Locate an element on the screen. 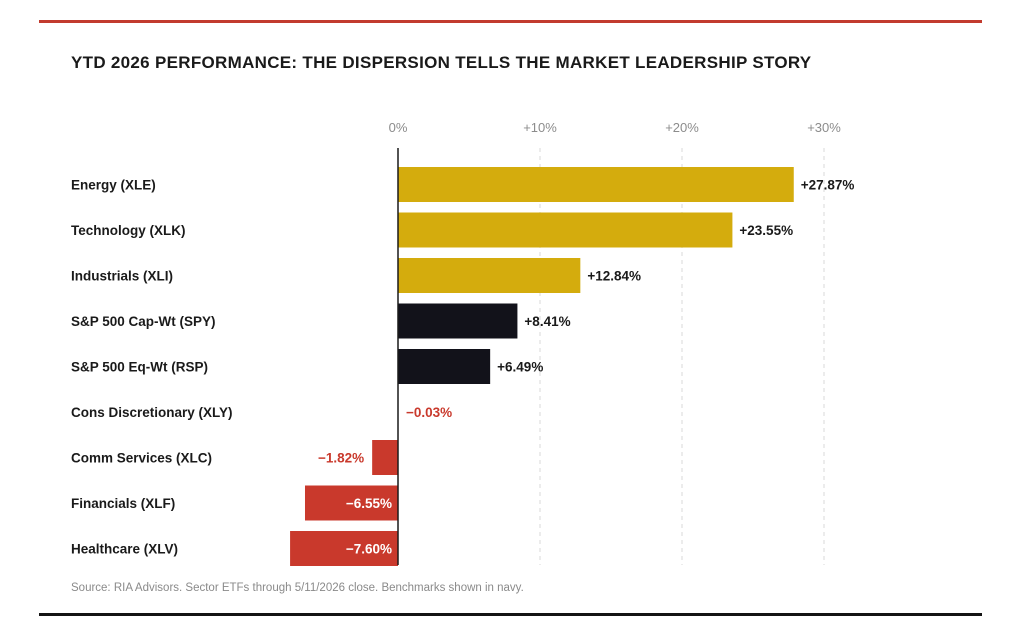 The height and width of the screenshot is (624, 1024). category-label: S&P 500 Cap-Wt (SPY) is located at coordinates (143, 321).